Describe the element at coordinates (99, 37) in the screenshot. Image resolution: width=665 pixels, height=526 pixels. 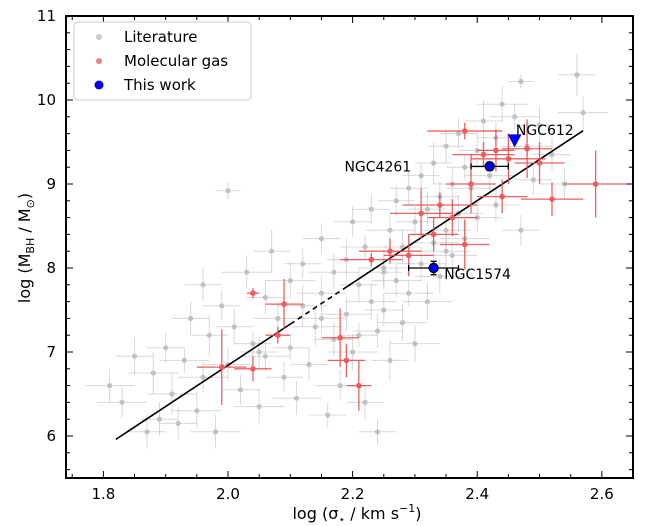
I see `legend-marker-literature` at that location.